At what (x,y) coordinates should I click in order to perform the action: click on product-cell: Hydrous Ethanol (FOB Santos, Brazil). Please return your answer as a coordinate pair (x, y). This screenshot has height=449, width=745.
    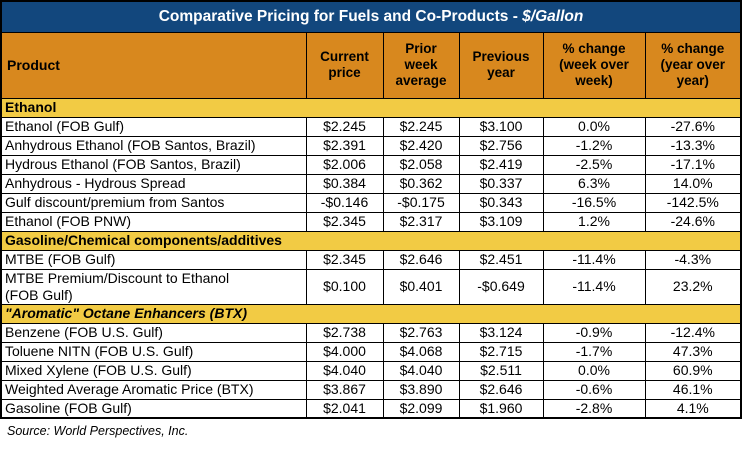
    Looking at the image, I should click on (153, 164).